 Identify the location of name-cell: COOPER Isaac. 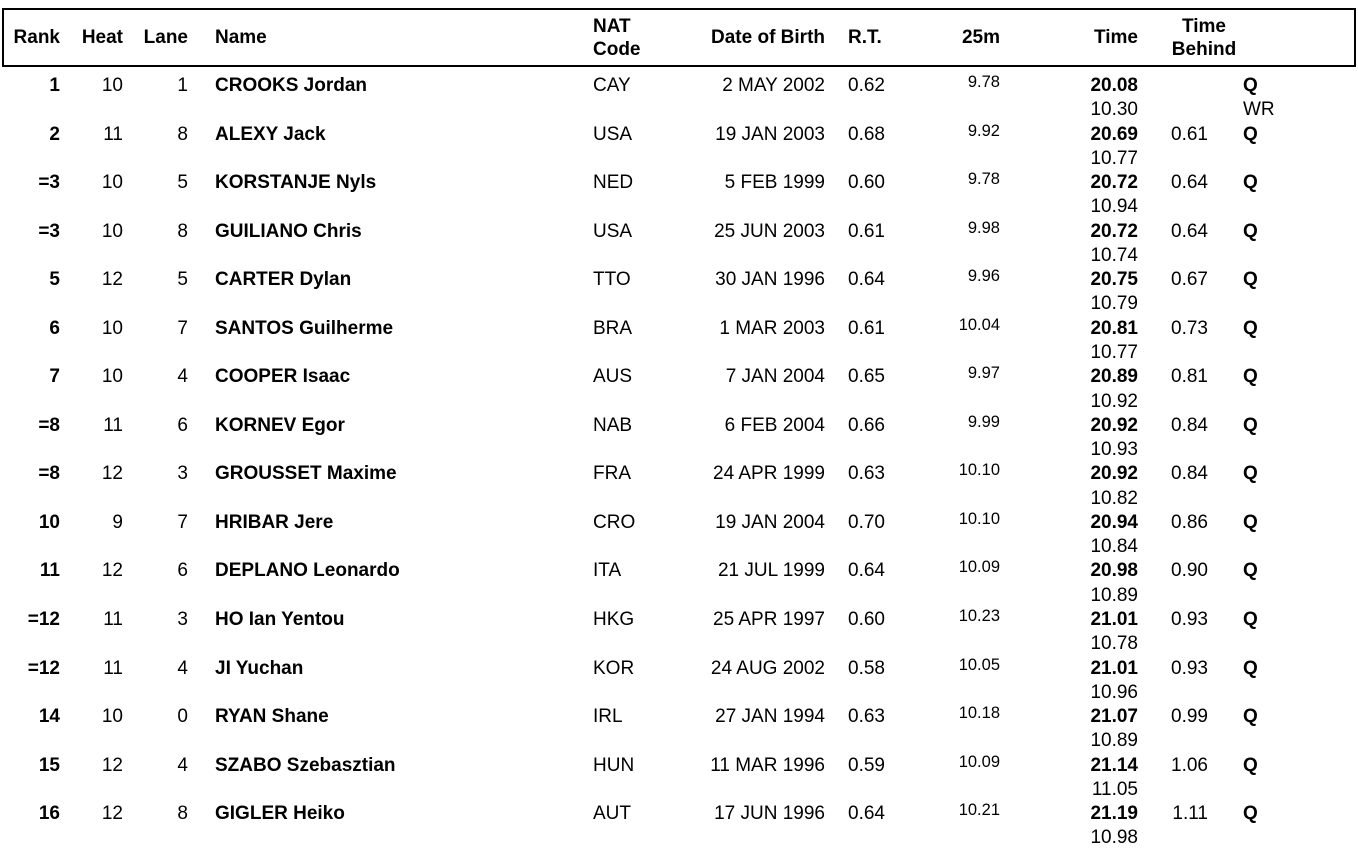
(283, 377).